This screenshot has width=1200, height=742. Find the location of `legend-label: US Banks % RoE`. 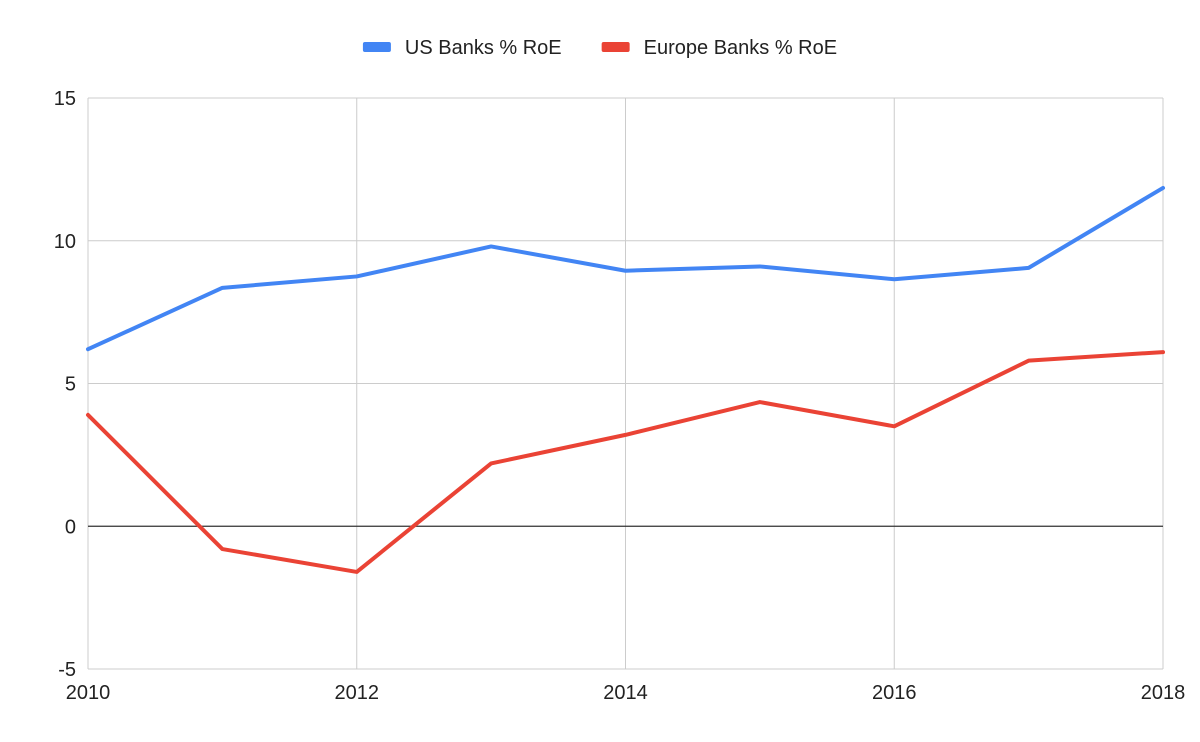

legend-label: US Banks % RoE is located at coordinates (483, 48).